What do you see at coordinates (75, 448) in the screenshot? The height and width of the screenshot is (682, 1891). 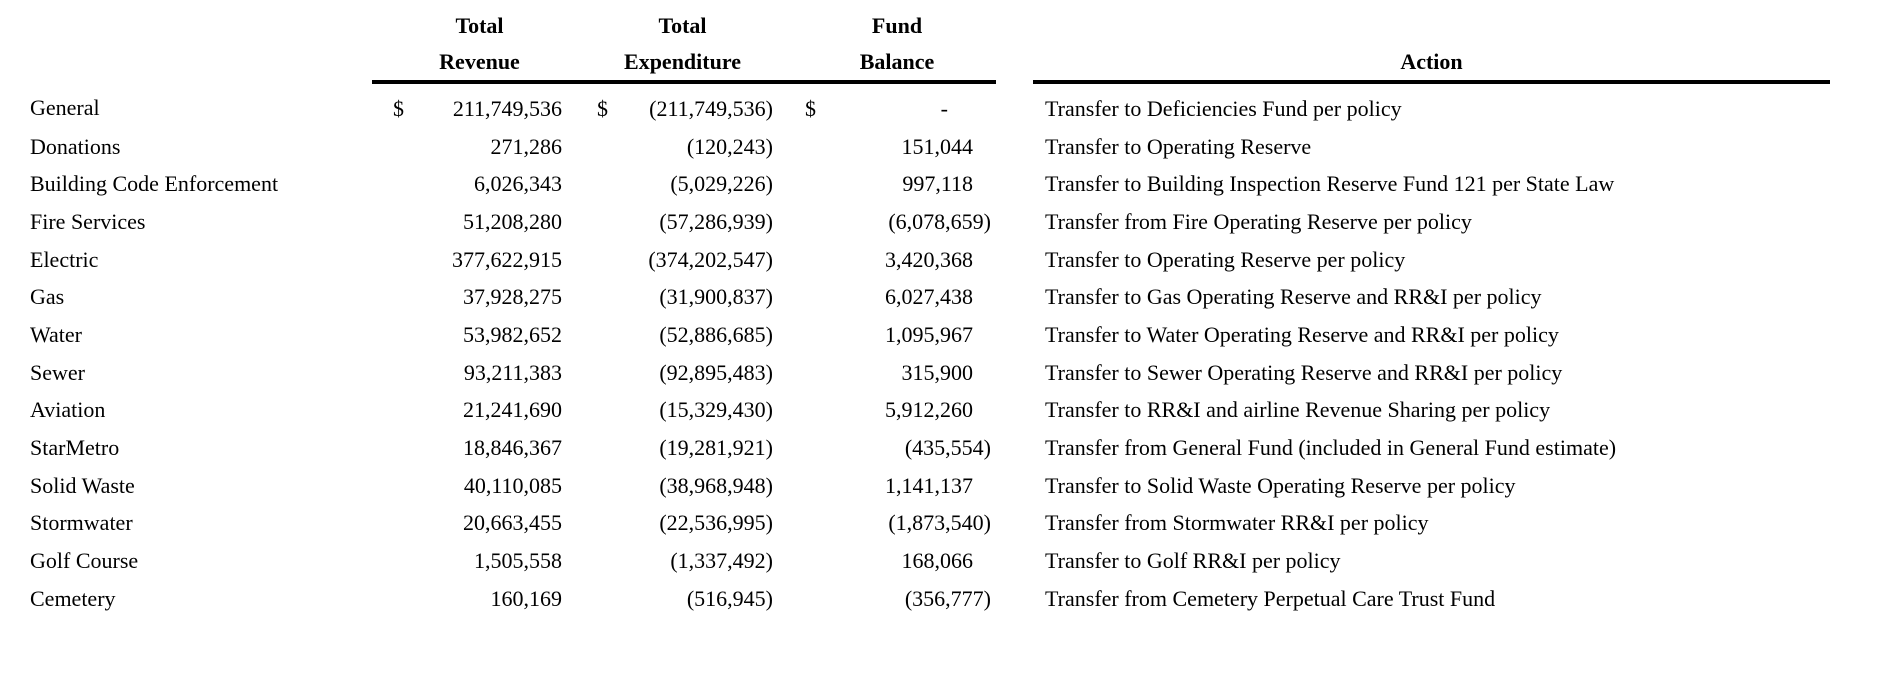 I see `fund-name-cell: StarMetro` at bounding box center [75, 448].